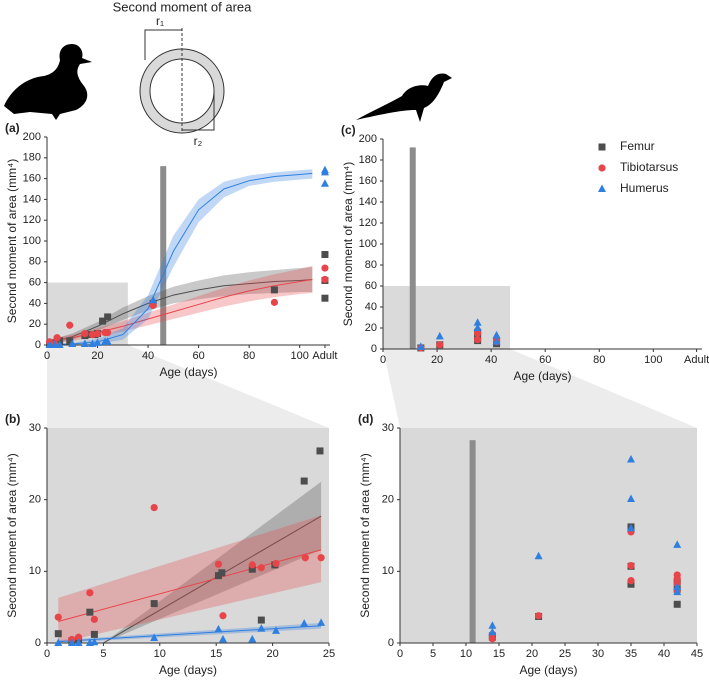  What do you see at coordinates (12, 241) in the screenshot?
I see `y-axis-title: Second moment of area (mm⁴)` at bounding box center [12, 241].